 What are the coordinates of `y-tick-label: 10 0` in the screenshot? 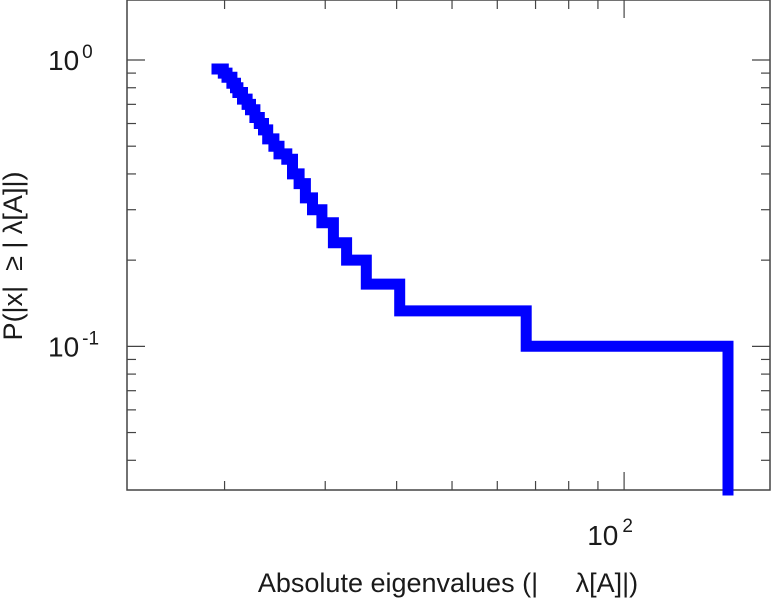 It's located at (70, 59).